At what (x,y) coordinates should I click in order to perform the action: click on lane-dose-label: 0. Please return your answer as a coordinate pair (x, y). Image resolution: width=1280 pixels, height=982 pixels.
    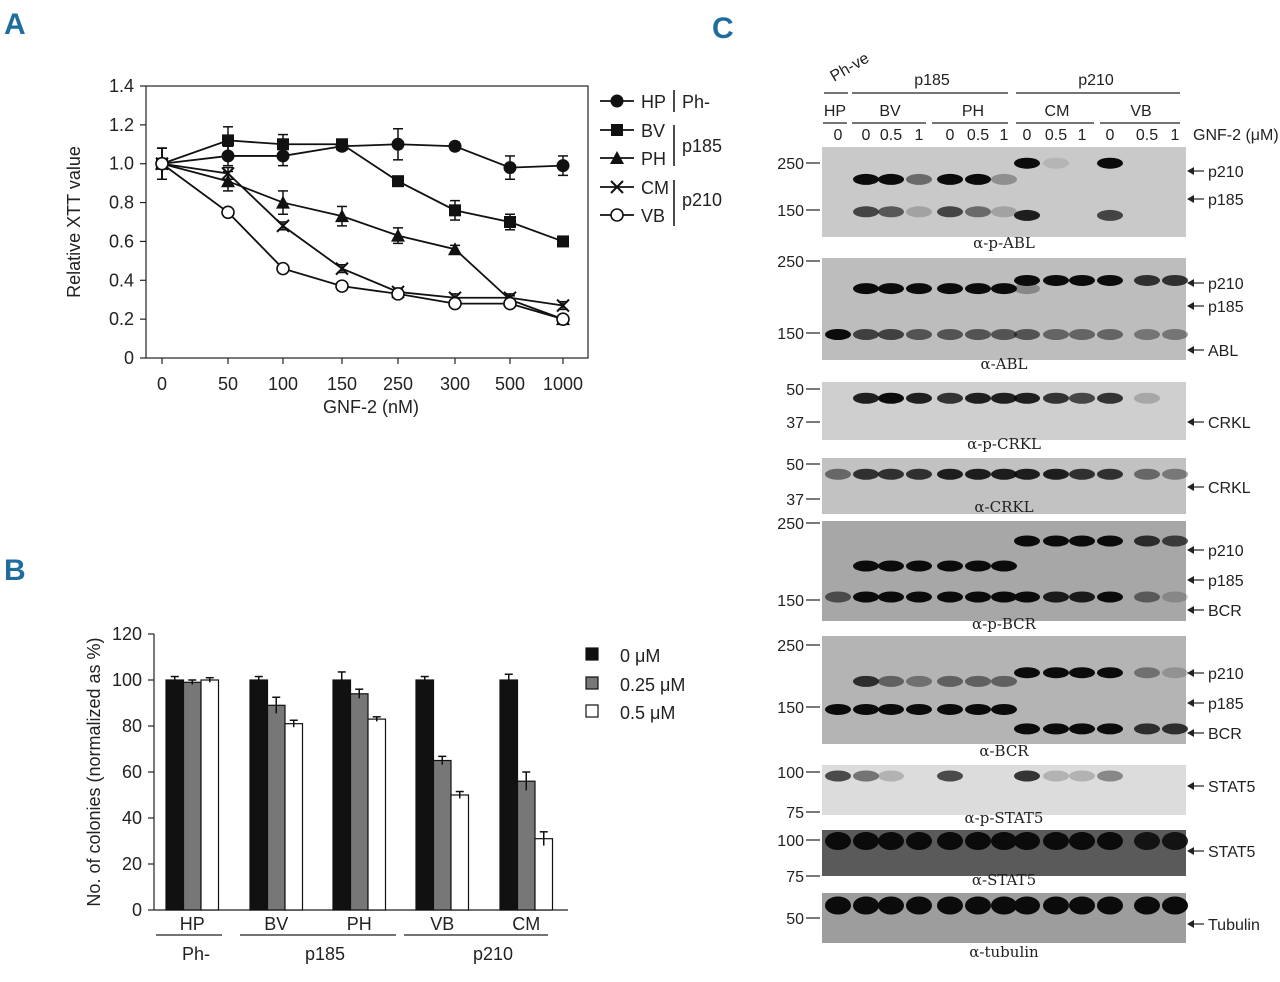
    Looking at the image, I should click on (950, 135).